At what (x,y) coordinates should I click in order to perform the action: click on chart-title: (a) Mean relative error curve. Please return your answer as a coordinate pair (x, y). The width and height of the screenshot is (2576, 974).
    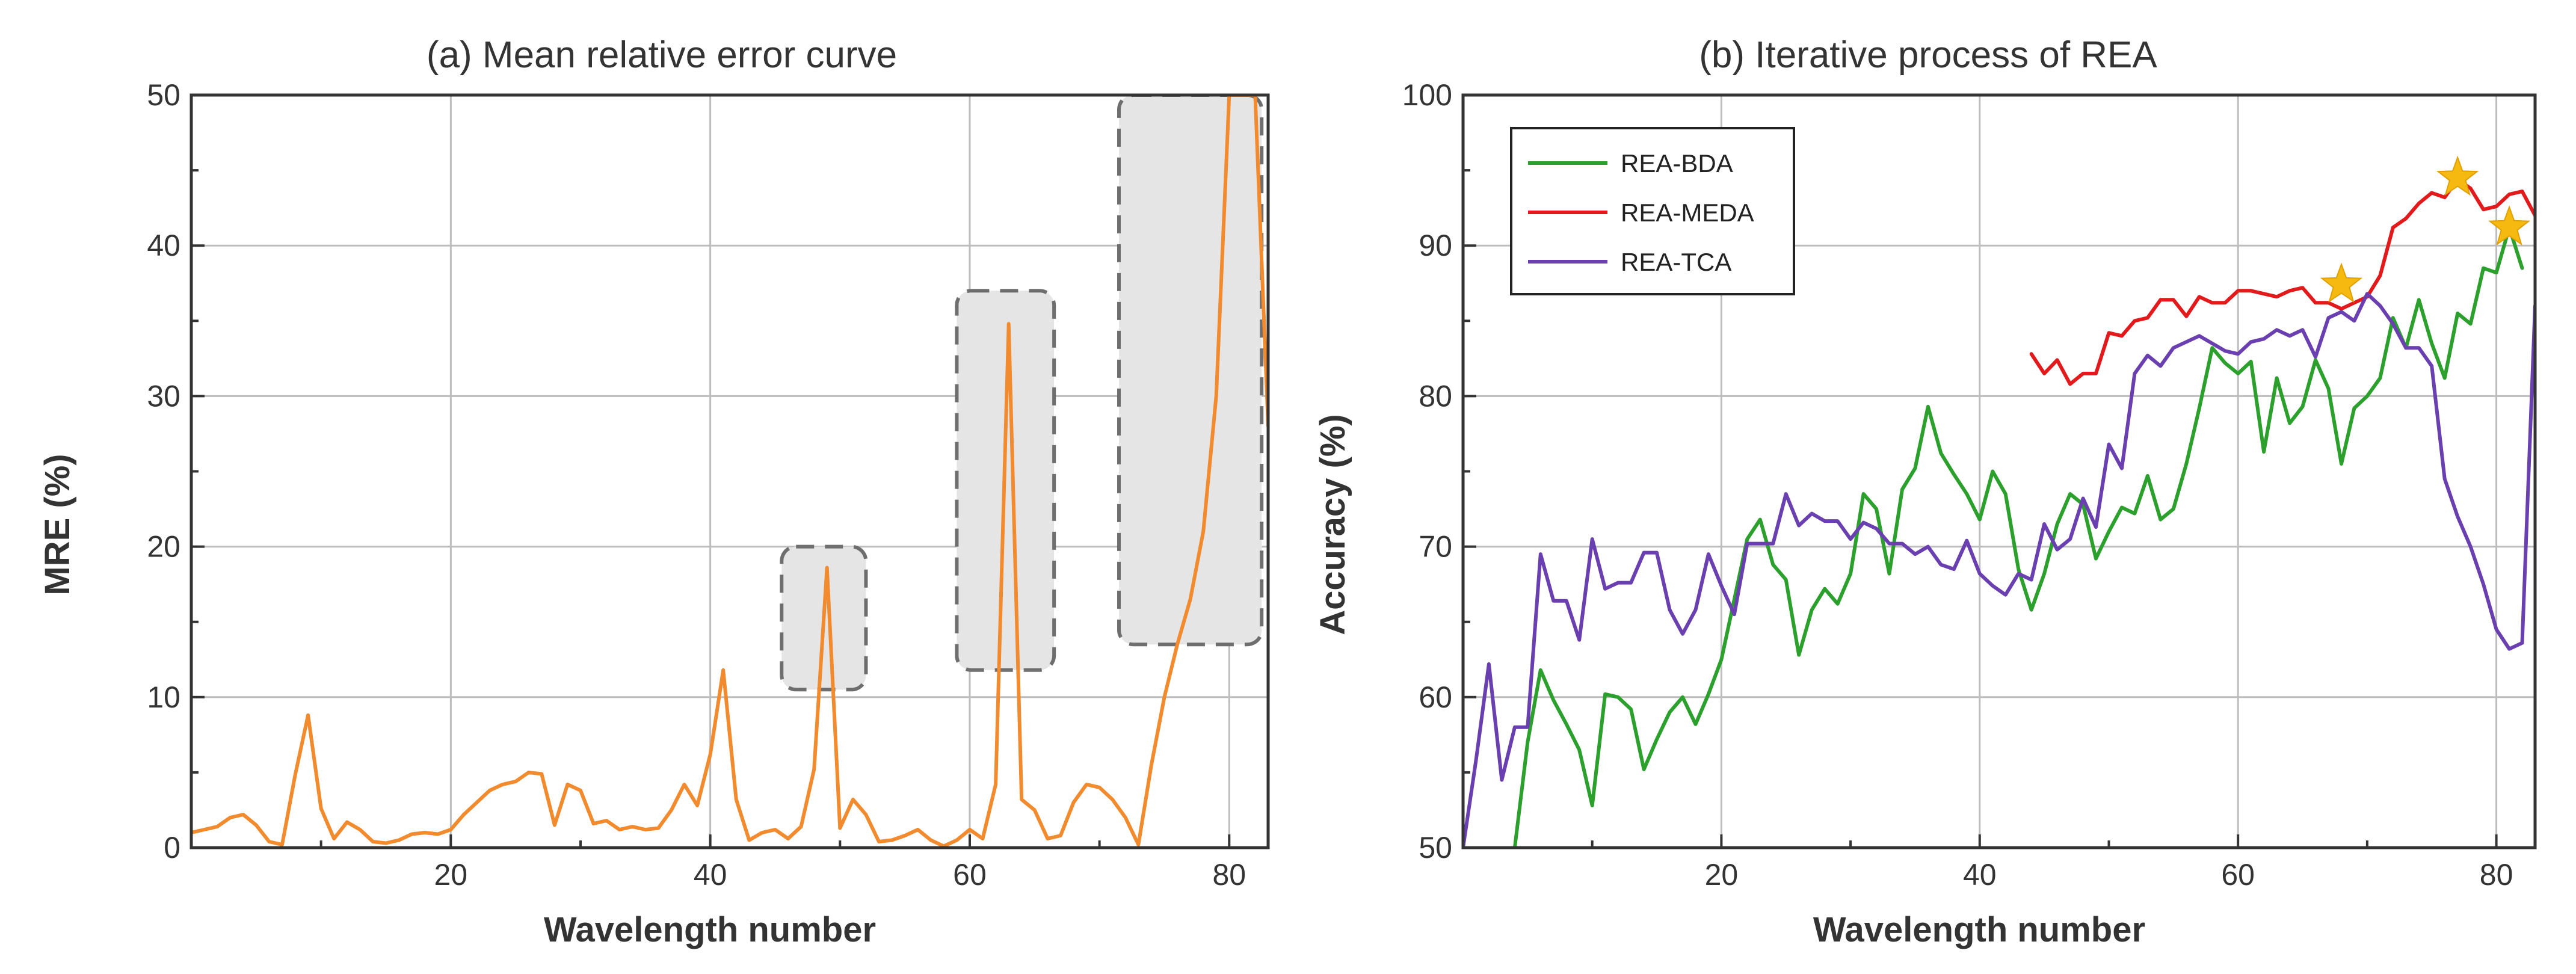
    Looking at the image, I should click on (662, 55).